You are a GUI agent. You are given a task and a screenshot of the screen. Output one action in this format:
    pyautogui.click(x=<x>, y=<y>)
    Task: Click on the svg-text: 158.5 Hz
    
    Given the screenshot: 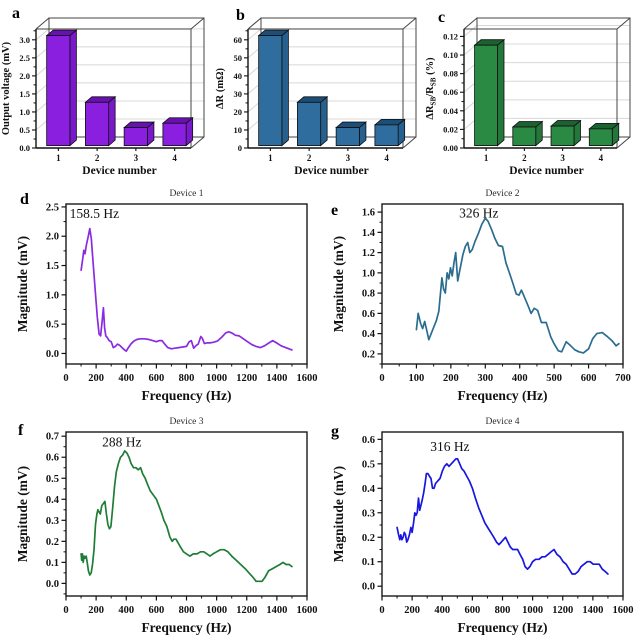 What is the action you would take?
    pyautogui.click(x=95, y=213)
    